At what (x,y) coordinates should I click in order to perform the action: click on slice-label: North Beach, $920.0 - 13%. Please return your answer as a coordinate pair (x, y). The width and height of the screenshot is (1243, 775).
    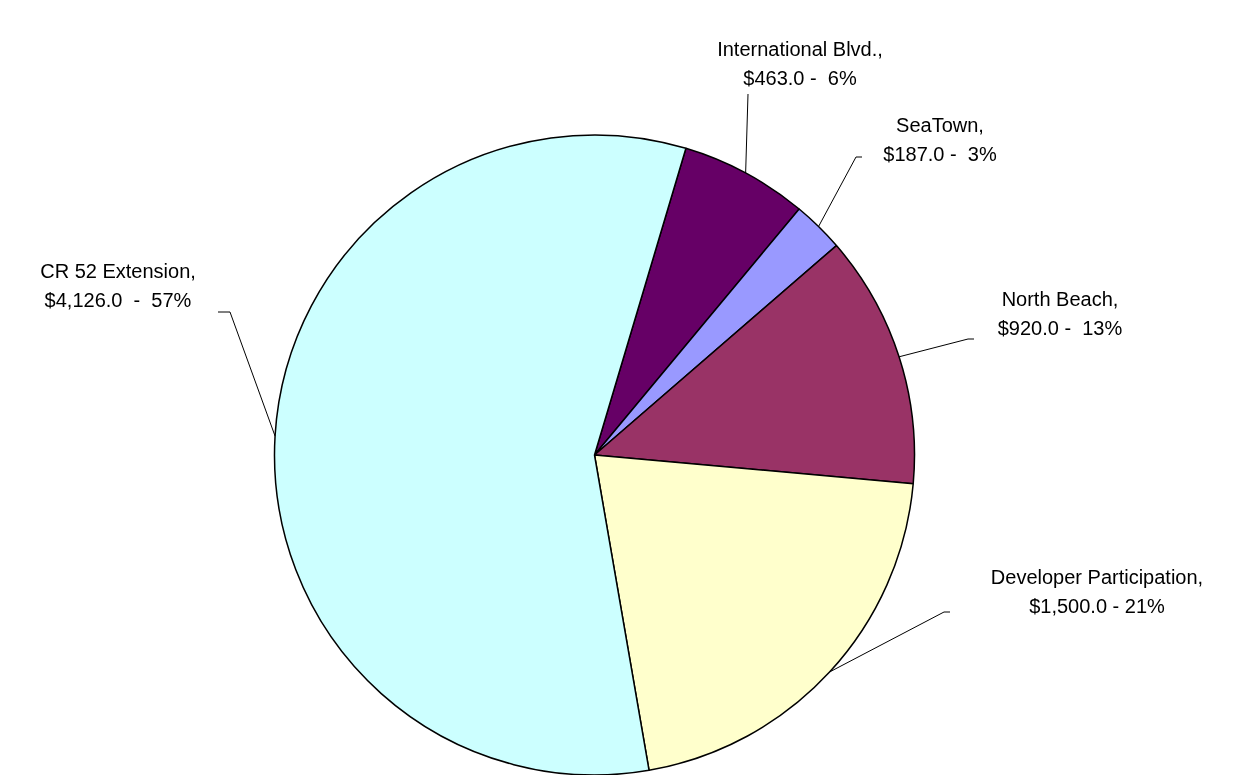
    Looking at the image, I should click on (1060, 313).